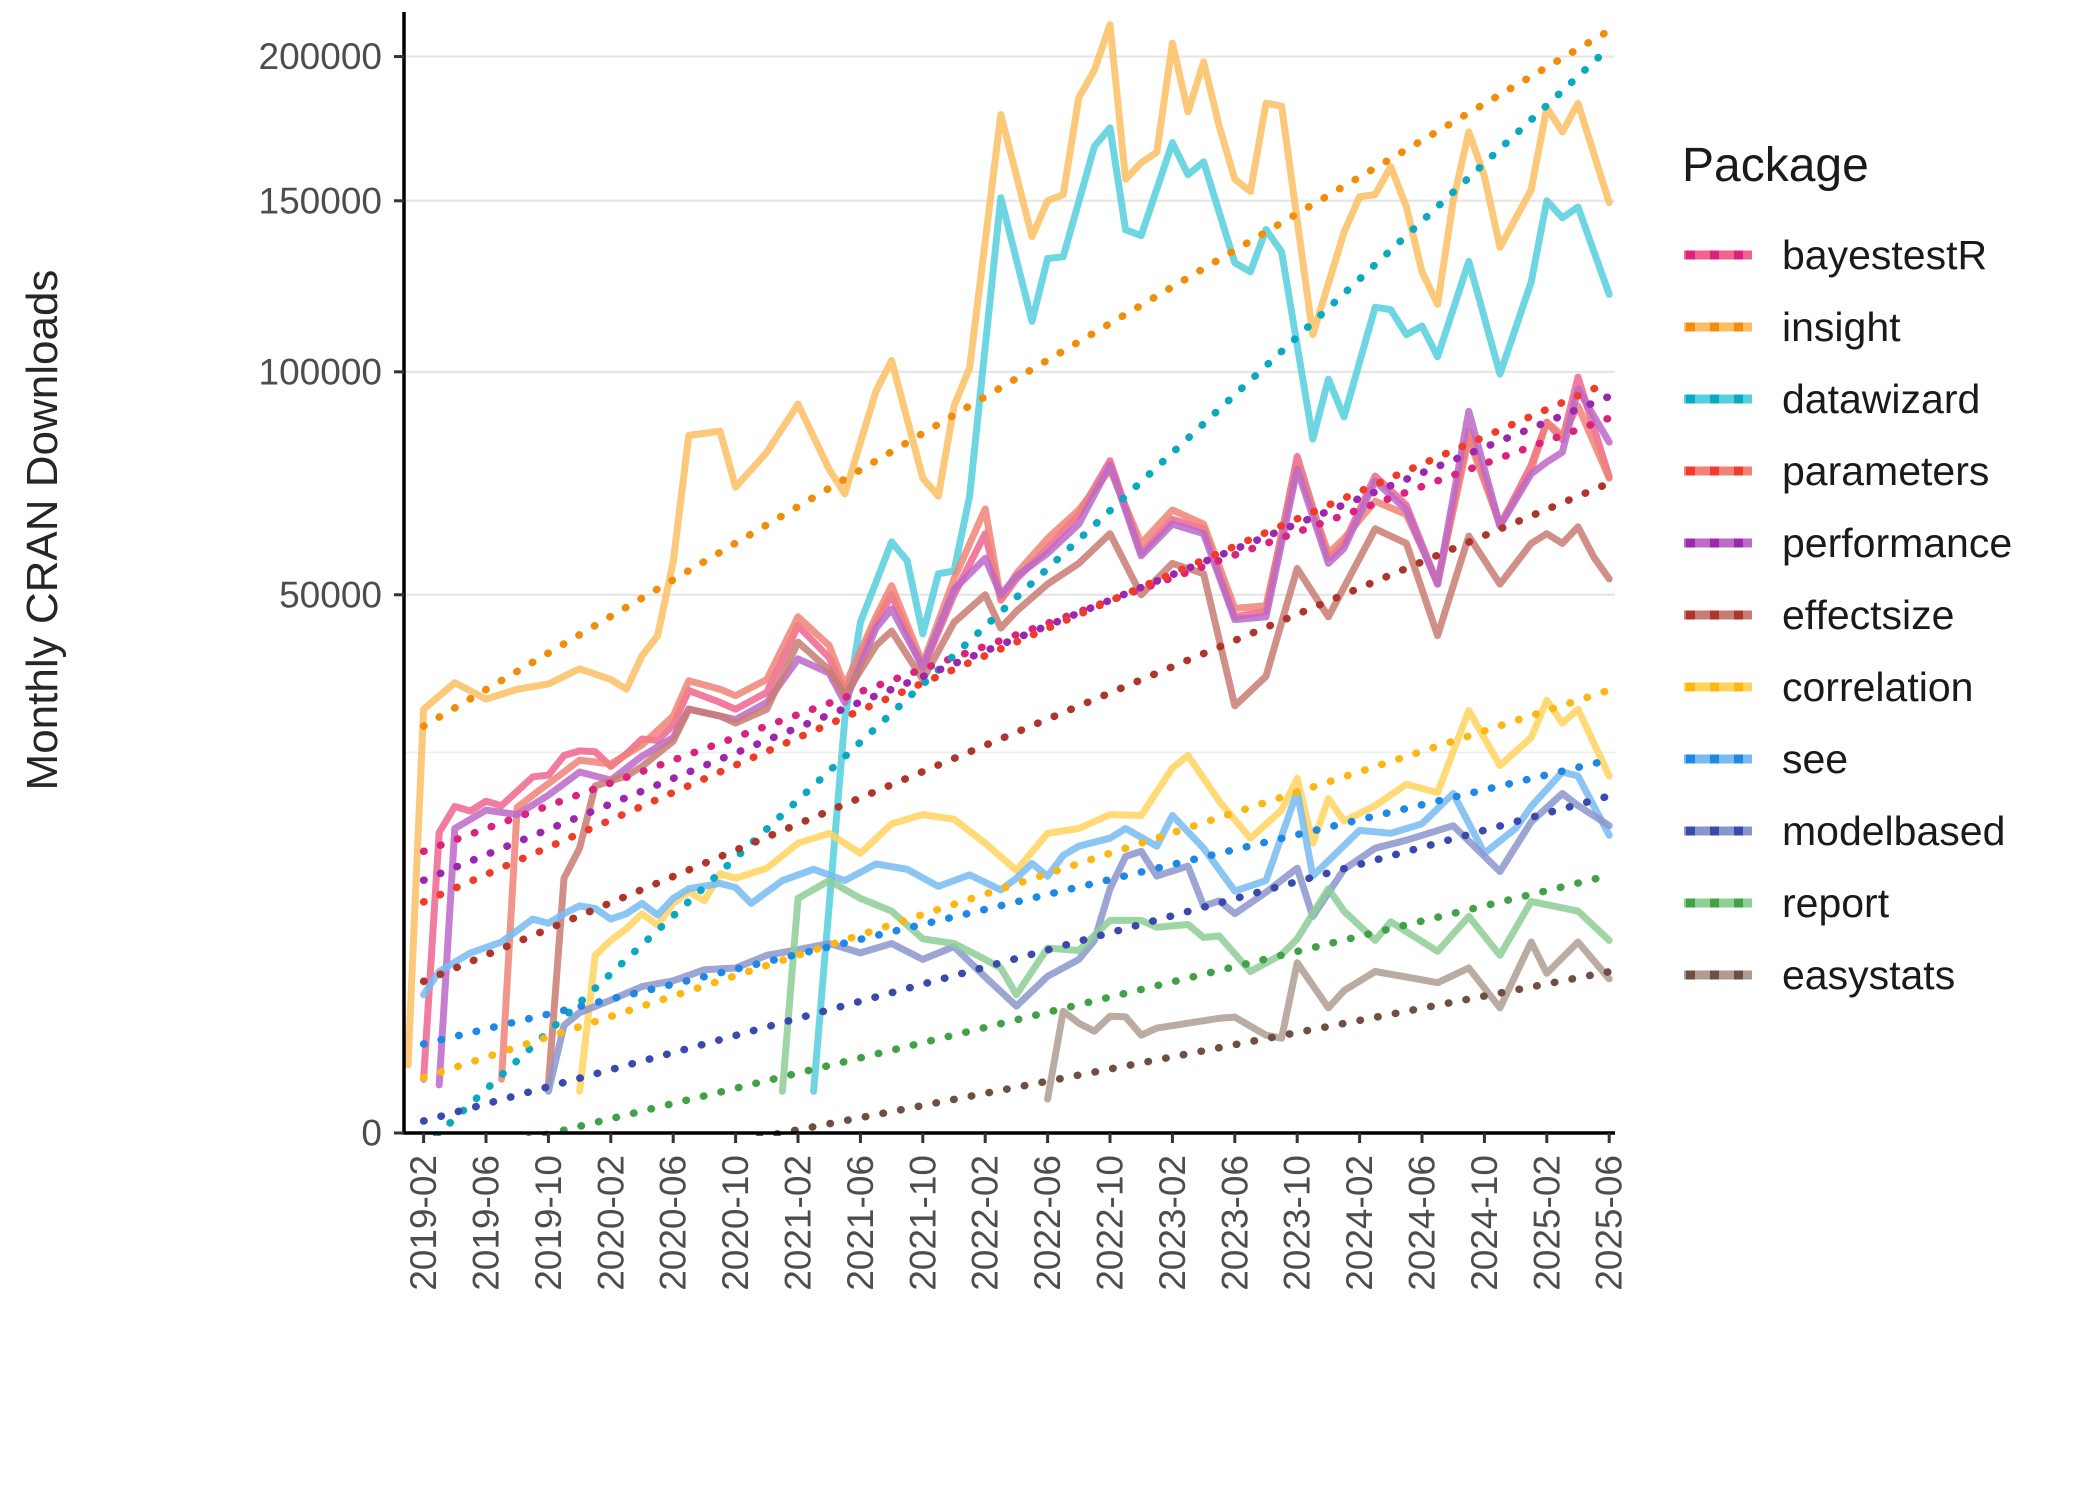 This screenshot has height=1500, width=2100. Describe the element at coordinates (1359, 1223) in the screenshot. I see `x-tick-label-2024-02: 2024-02` at that location.